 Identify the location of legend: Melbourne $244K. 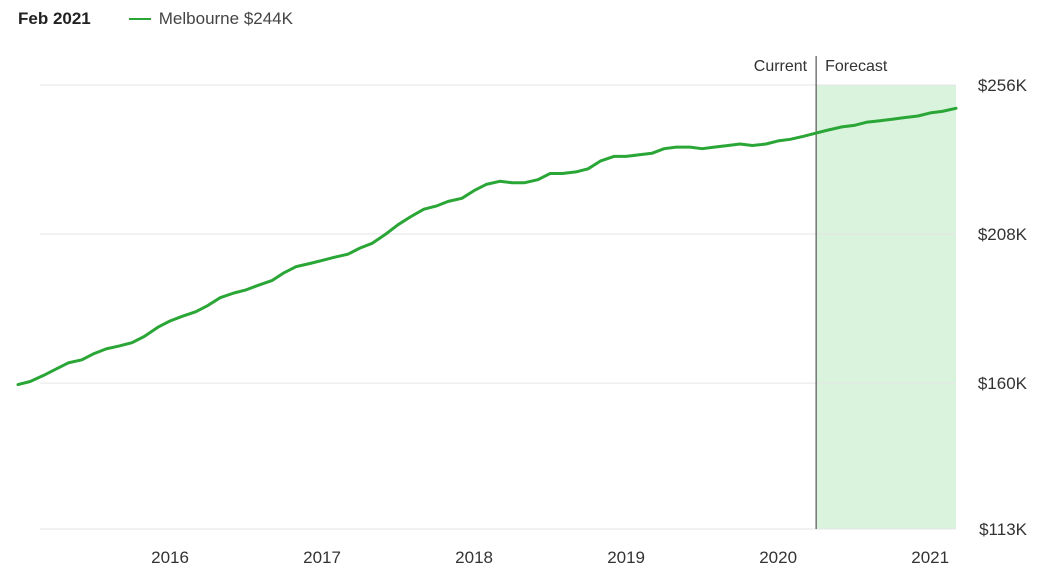
(210, 19).